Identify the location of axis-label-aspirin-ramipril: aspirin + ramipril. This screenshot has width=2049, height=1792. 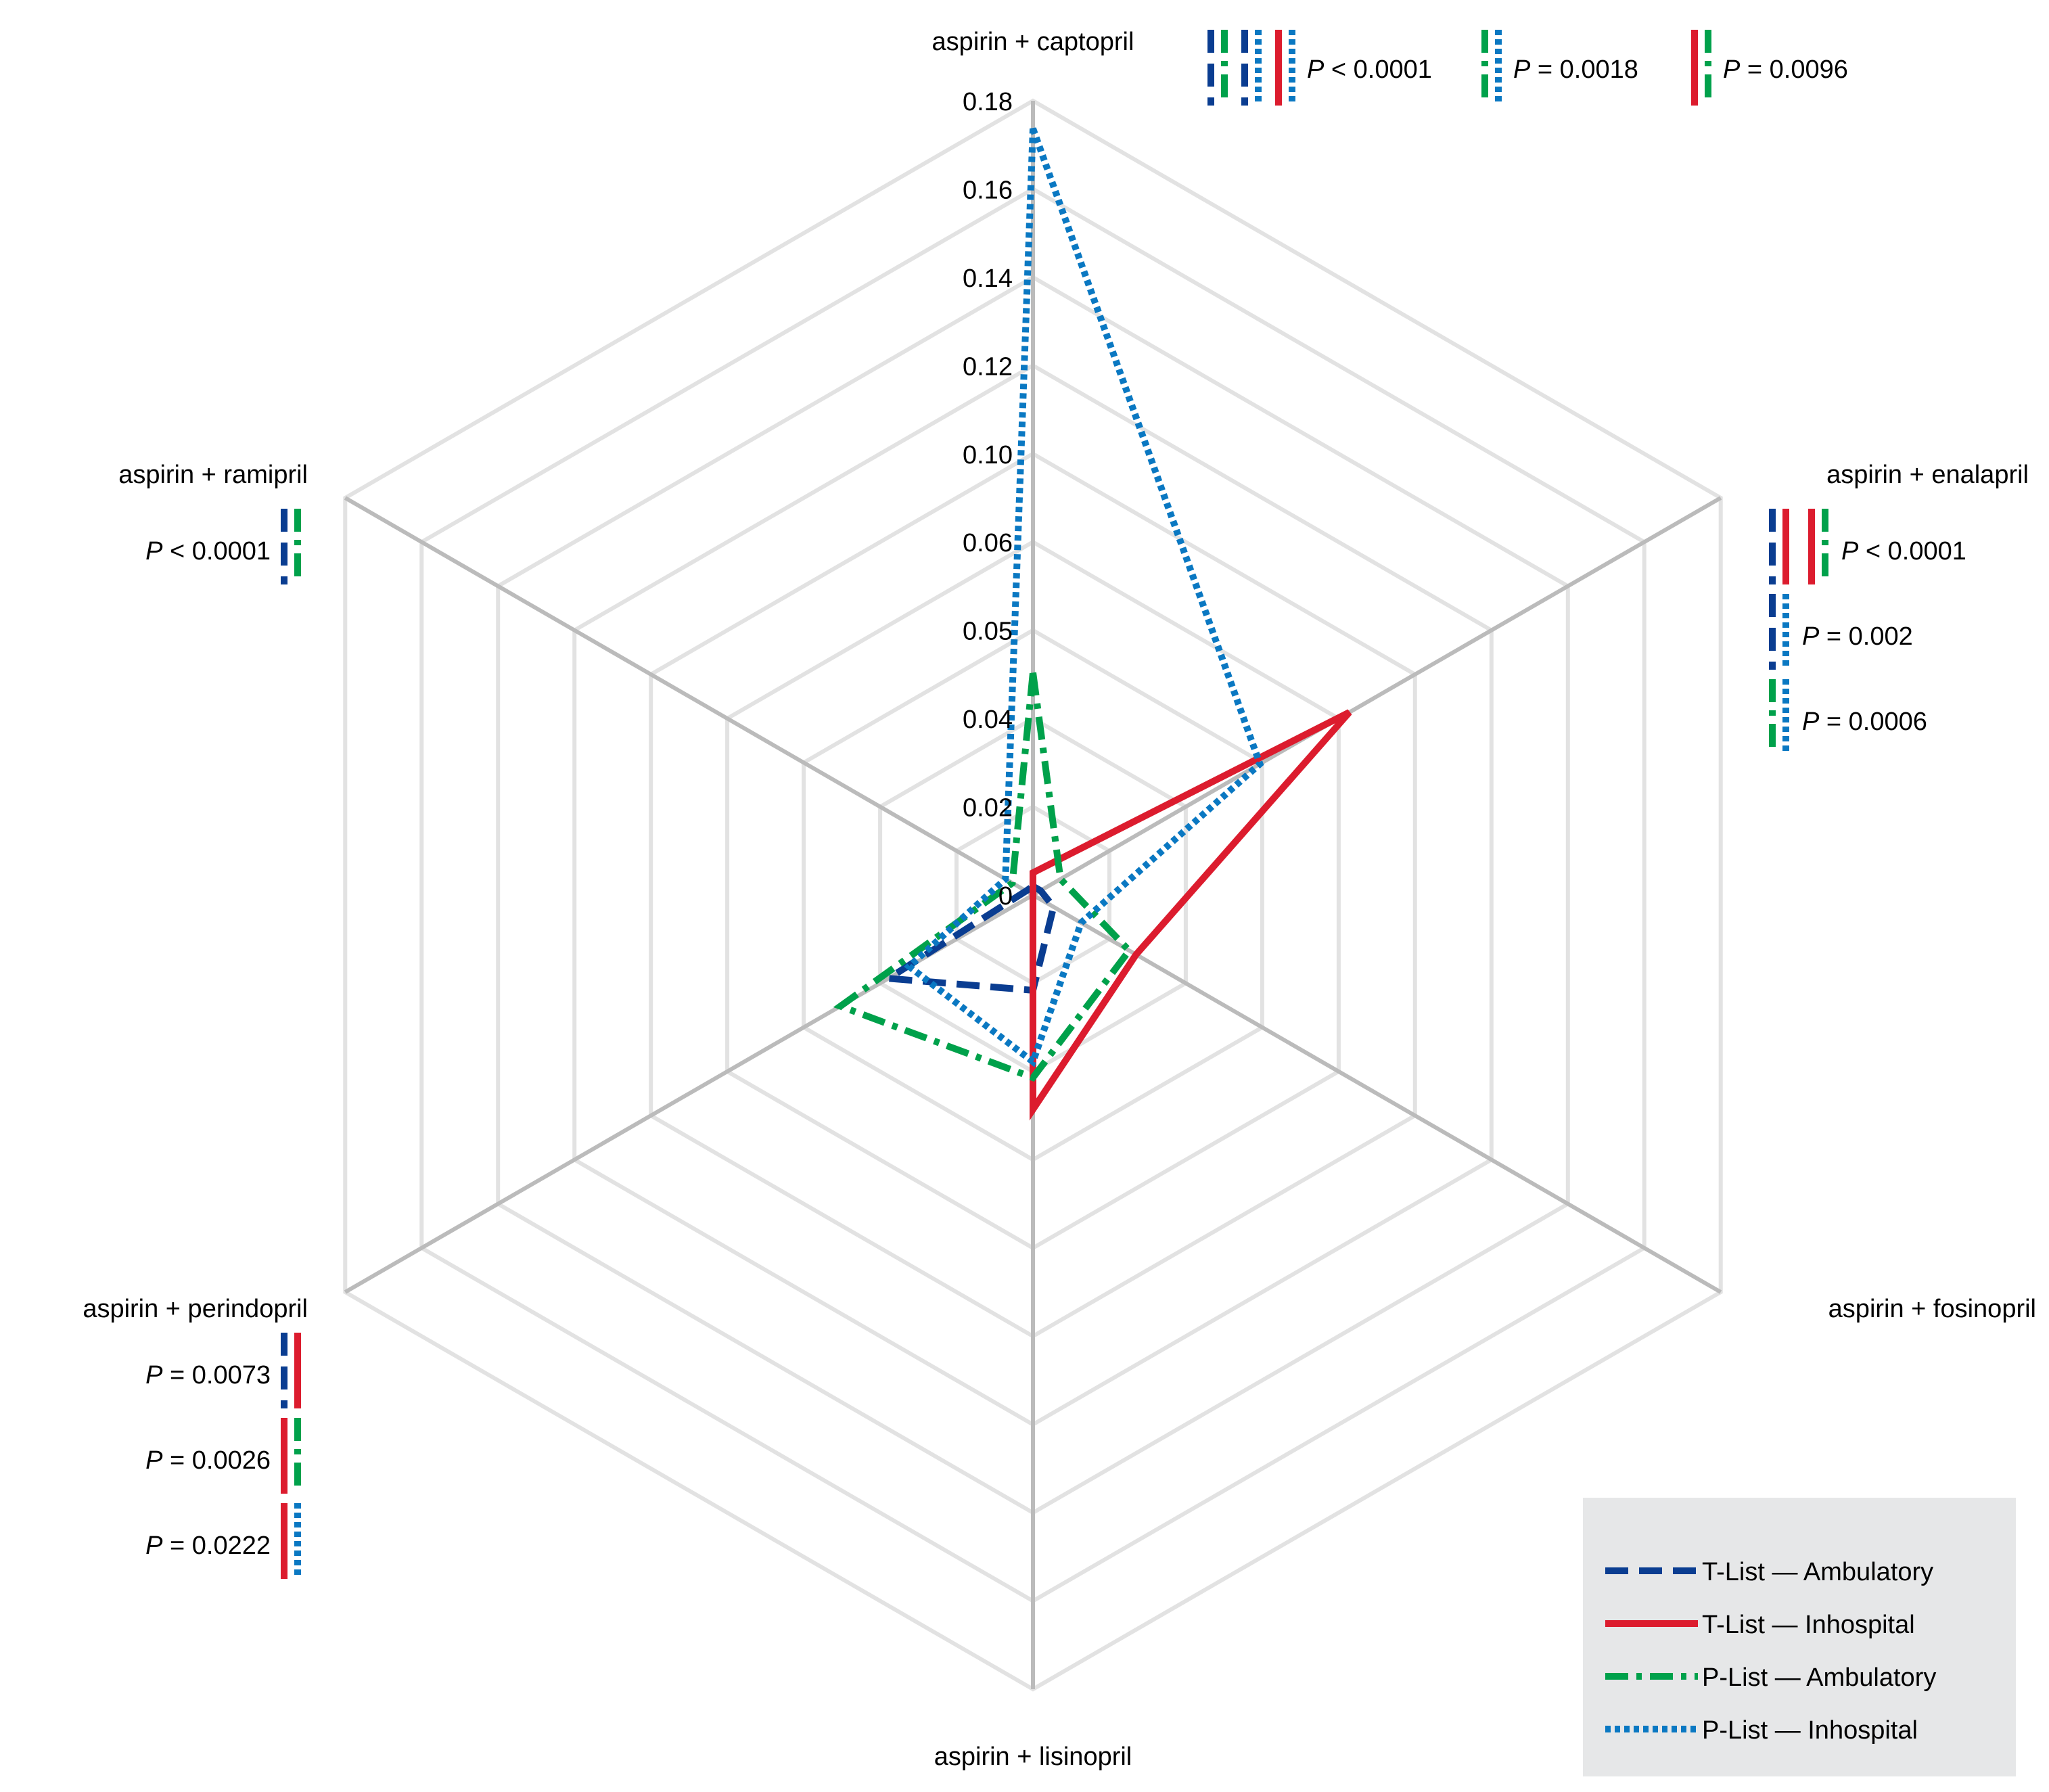
(213, 475).